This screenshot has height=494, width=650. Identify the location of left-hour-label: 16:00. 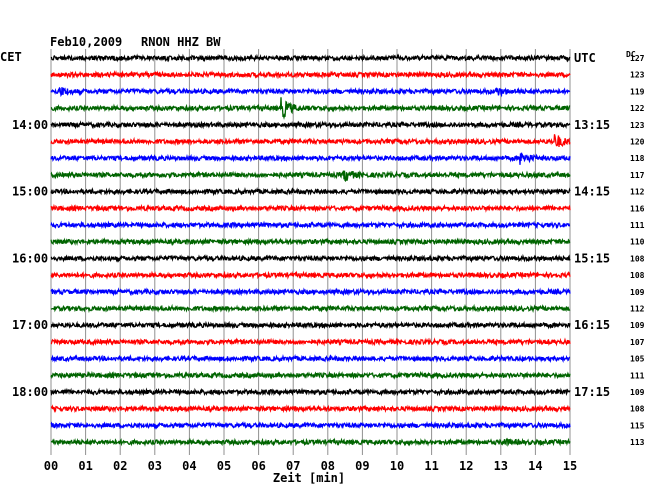
(30, 258).